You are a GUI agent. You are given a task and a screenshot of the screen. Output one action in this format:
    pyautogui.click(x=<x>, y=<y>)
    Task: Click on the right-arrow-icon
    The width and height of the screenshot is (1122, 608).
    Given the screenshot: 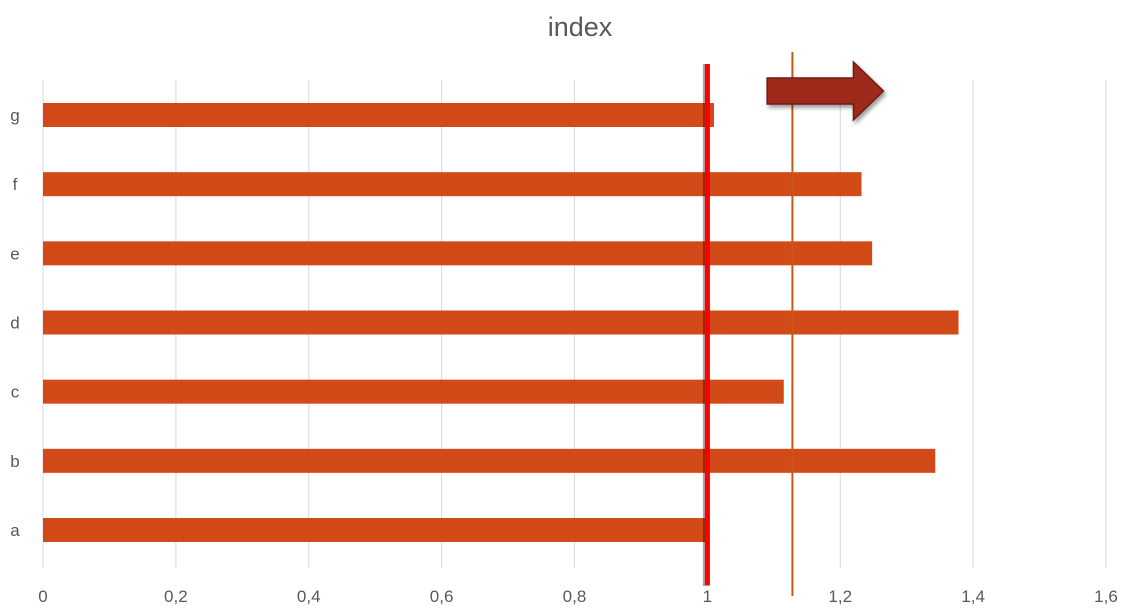 What is the action you would take?
    pyautogui.click(x=825, y=91)
    